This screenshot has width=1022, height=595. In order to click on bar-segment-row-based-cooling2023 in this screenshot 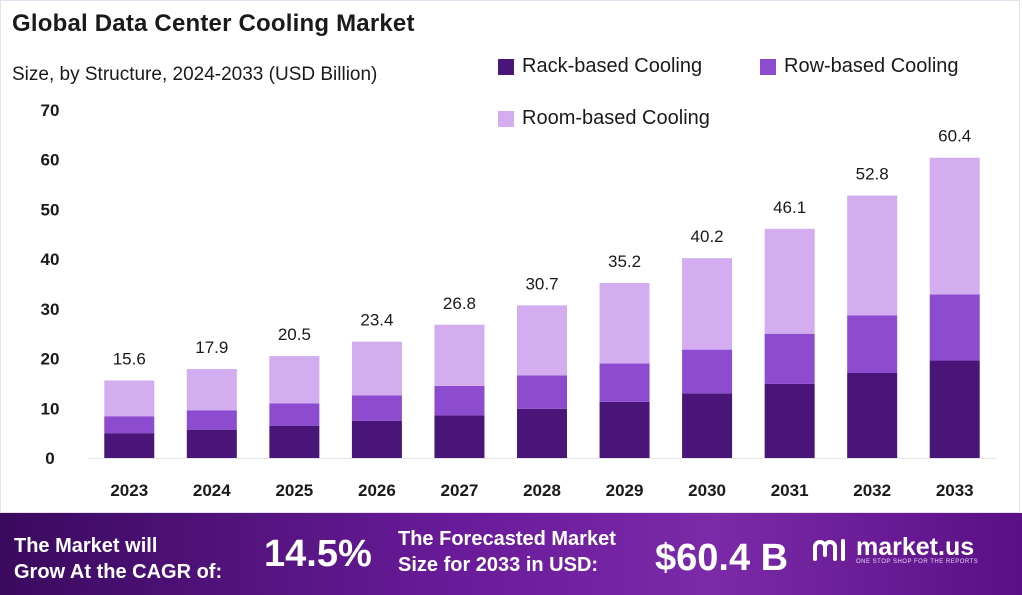, I will do `click(129, 425)`.